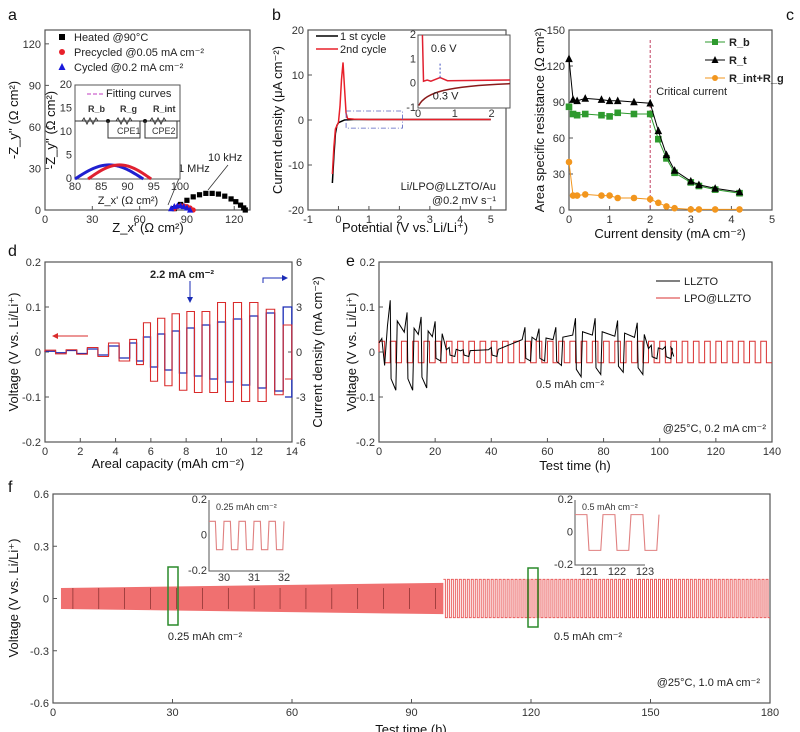 Image resolution: width=800 pixels, height=732 pixels. What do you see at coordinates (180, 187) in the screenshot?
I see `inset-x-tick-label: 100` at bounding box center [180, 187].